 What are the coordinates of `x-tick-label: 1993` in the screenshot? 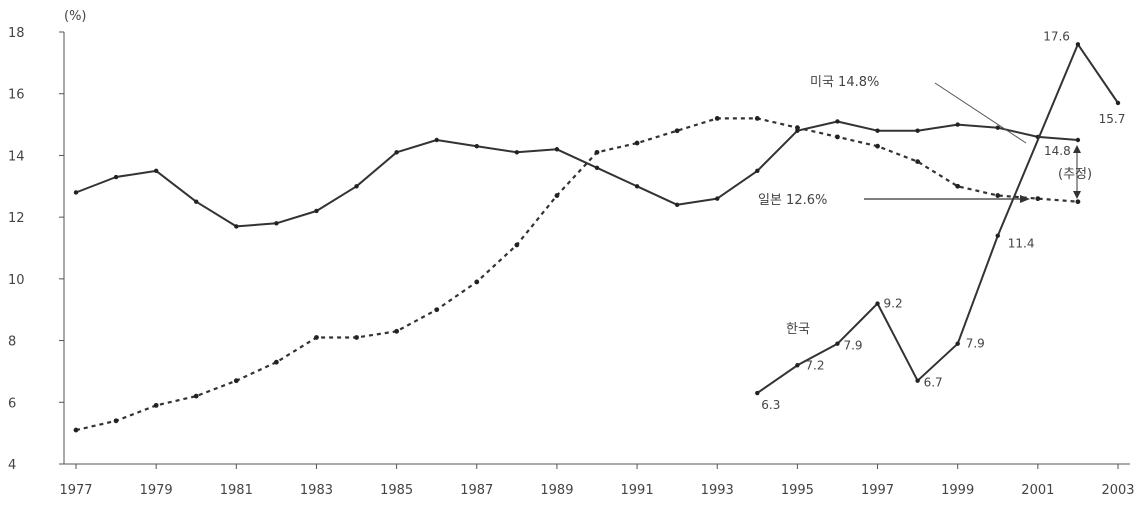 It's located at (717, 490).